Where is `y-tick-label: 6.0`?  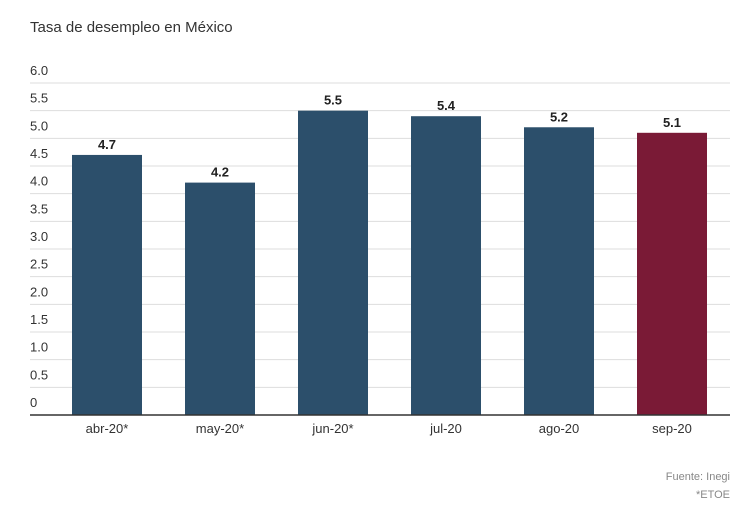 y-tick-label: 6.0 is located at coordinates (39, 70).